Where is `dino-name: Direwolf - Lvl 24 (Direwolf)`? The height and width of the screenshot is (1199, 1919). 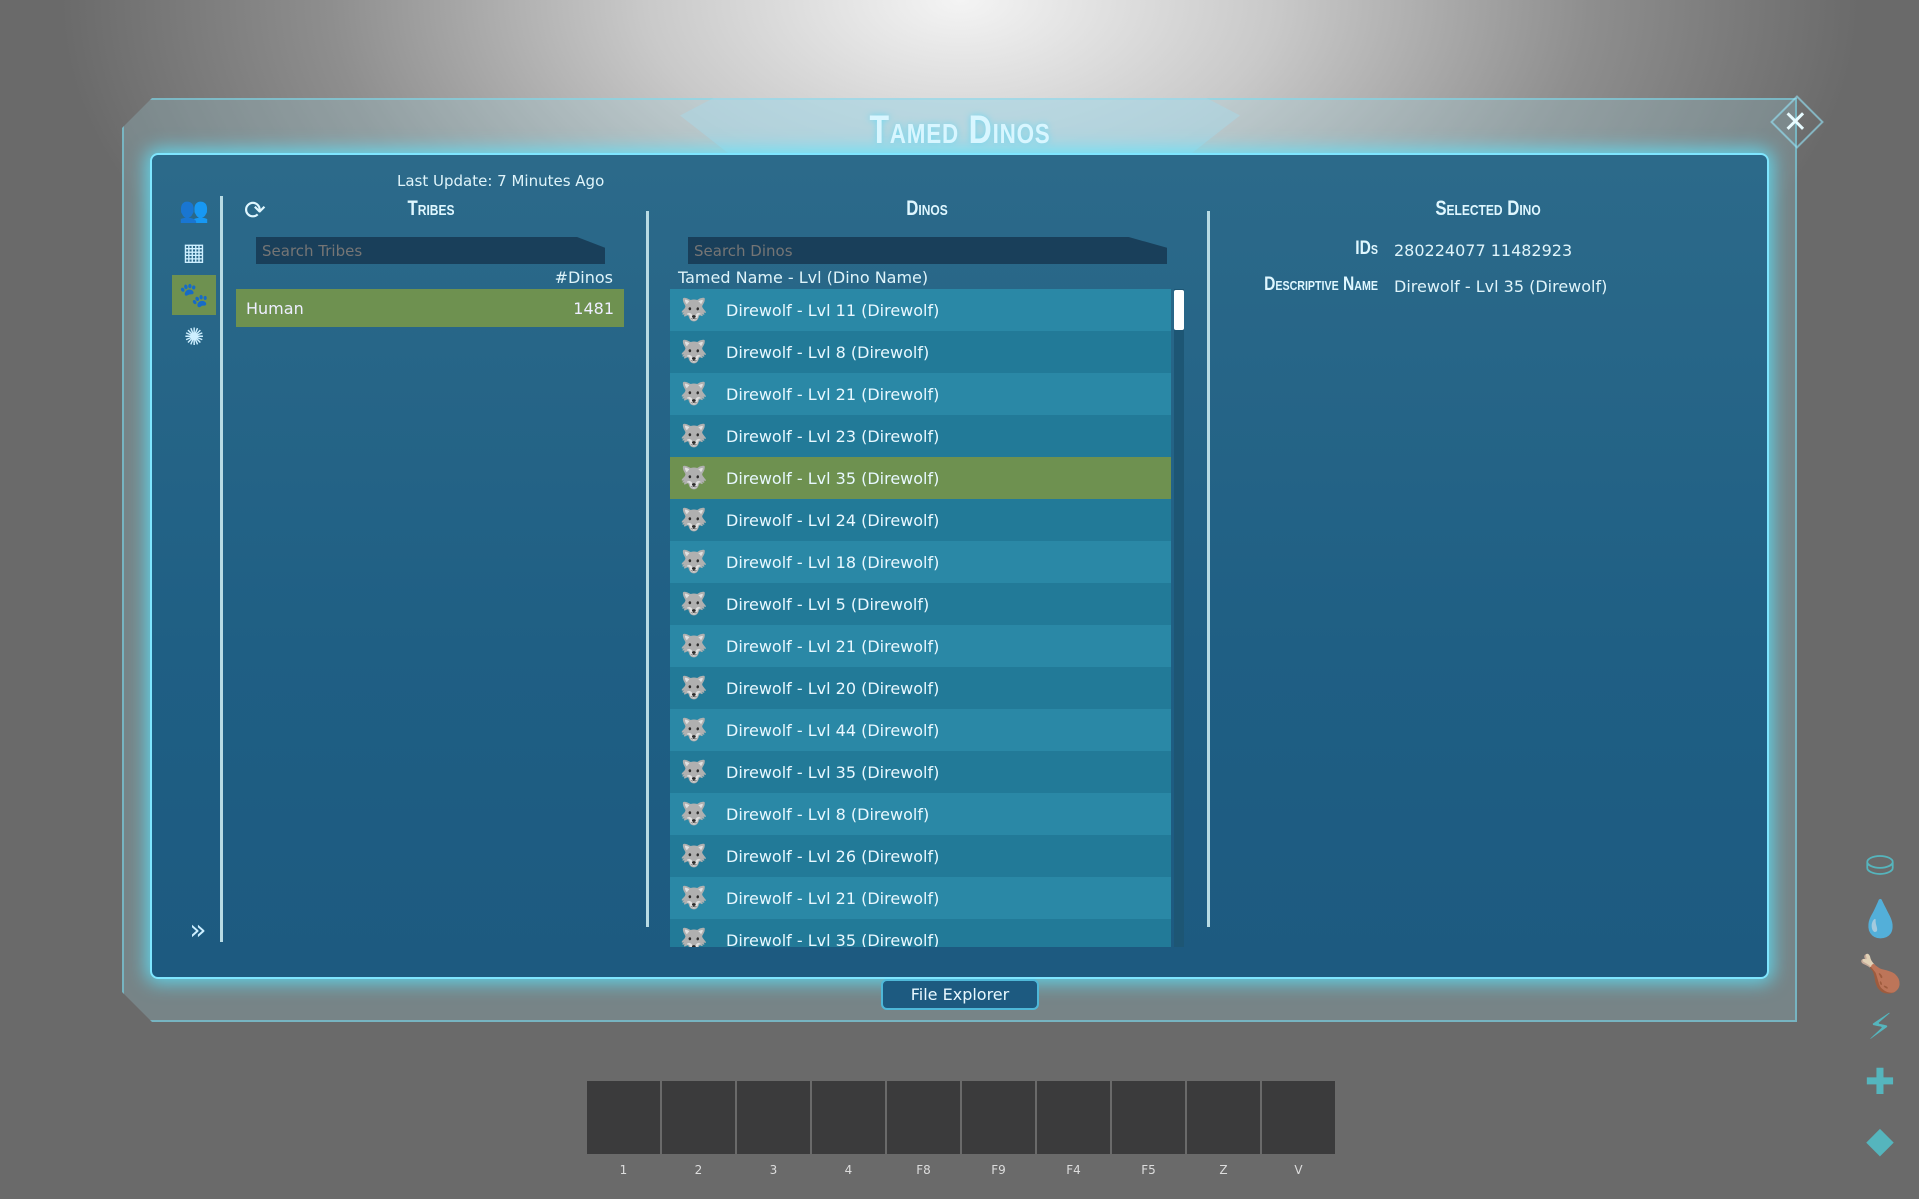
dino-name: Direwolf - Lvl 24 (Direwolf) is located at coordinates (833, 520).